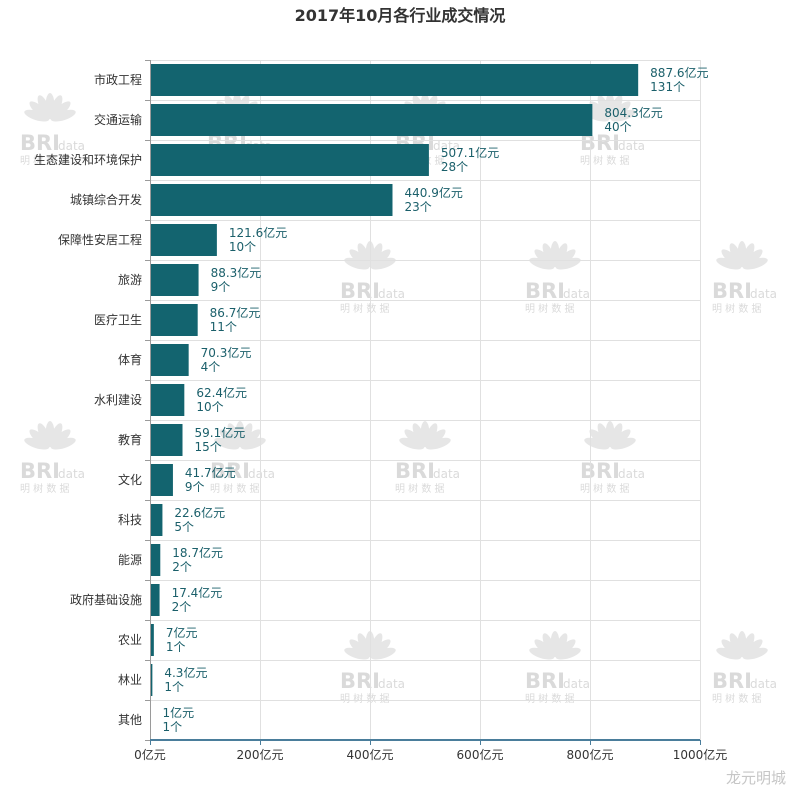 This screenshot has height=800, width=800. I want to click on category-label: 医疗卫生, so click(118, 320).